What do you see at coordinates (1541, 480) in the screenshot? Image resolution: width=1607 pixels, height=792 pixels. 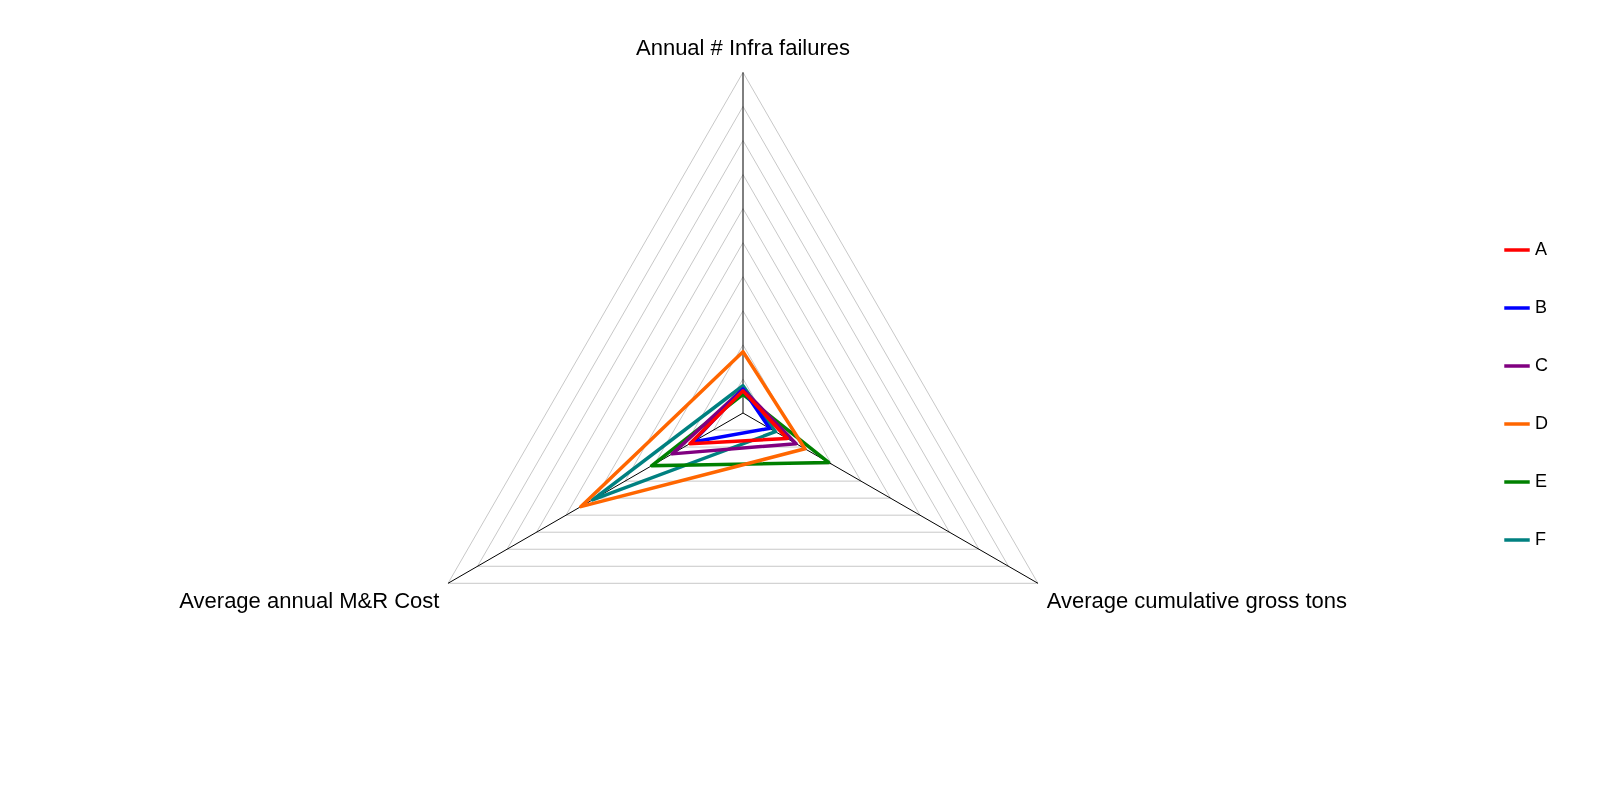 I see `legend-label: E` at bounding box center [1541, 480].